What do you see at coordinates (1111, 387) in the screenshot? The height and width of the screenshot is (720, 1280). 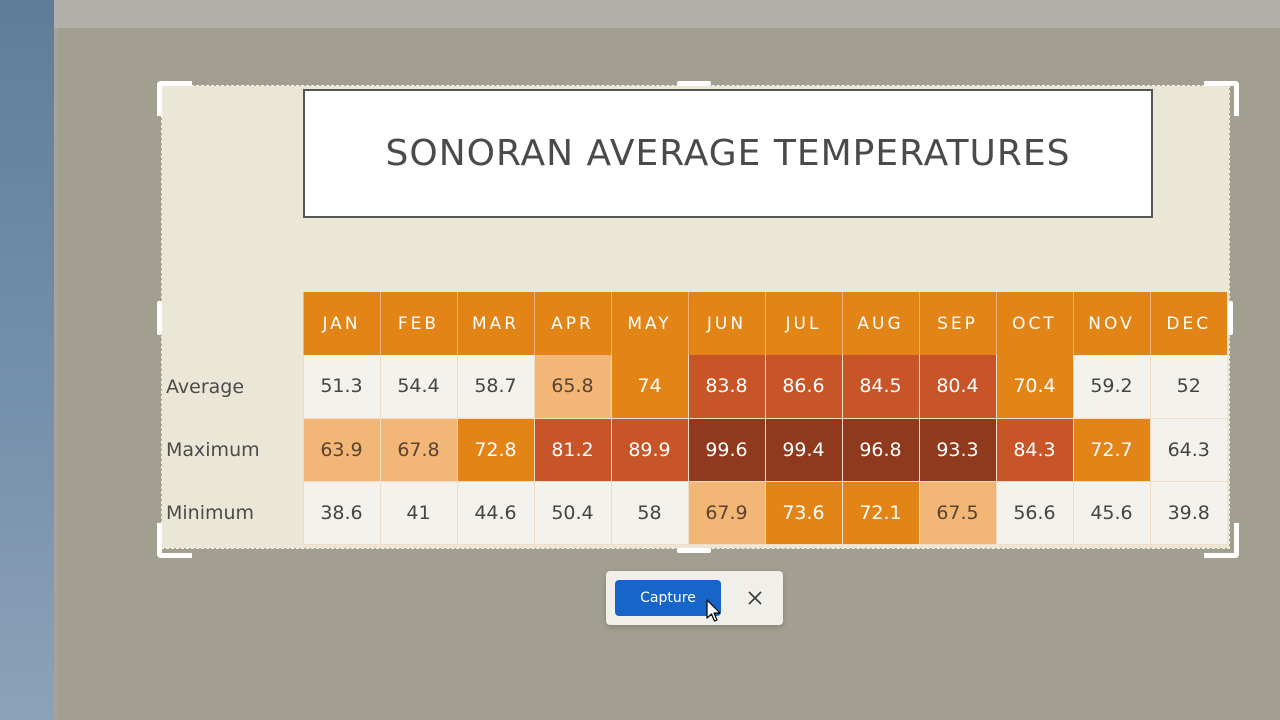 I see `table-cell: 59.2` at bounding box center [1111, 387].